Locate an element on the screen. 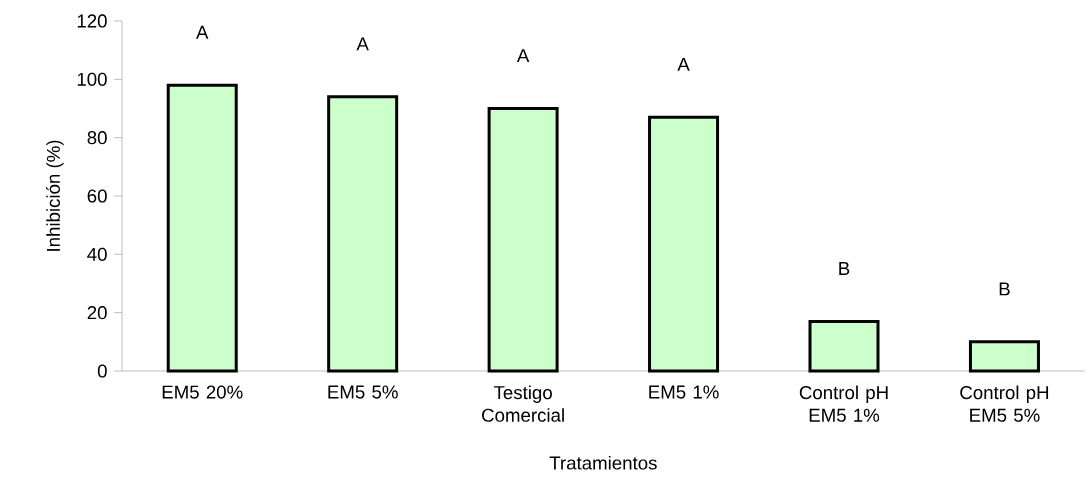 The width and height of the screenshot is (1088, 500). x-tick-label: Control pH EM5 5% is located at coordinates (1004, 403).